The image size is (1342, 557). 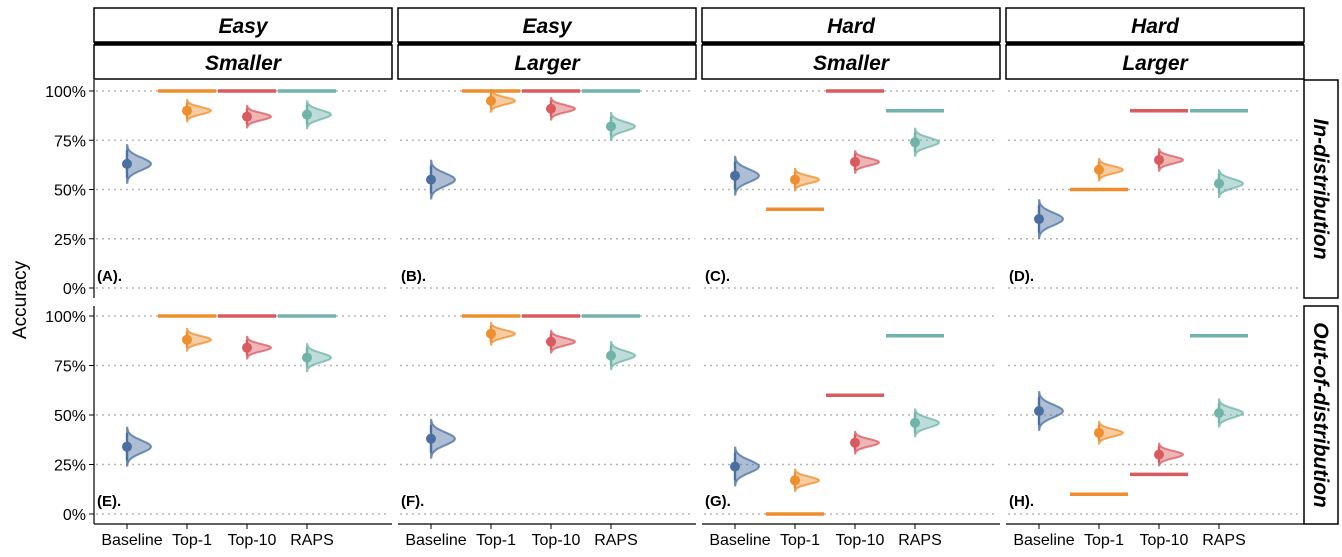 What do you see at coordinates (547, 189) in the screenshot?
I see `panel: (B).` at bounding box center [547, 189].